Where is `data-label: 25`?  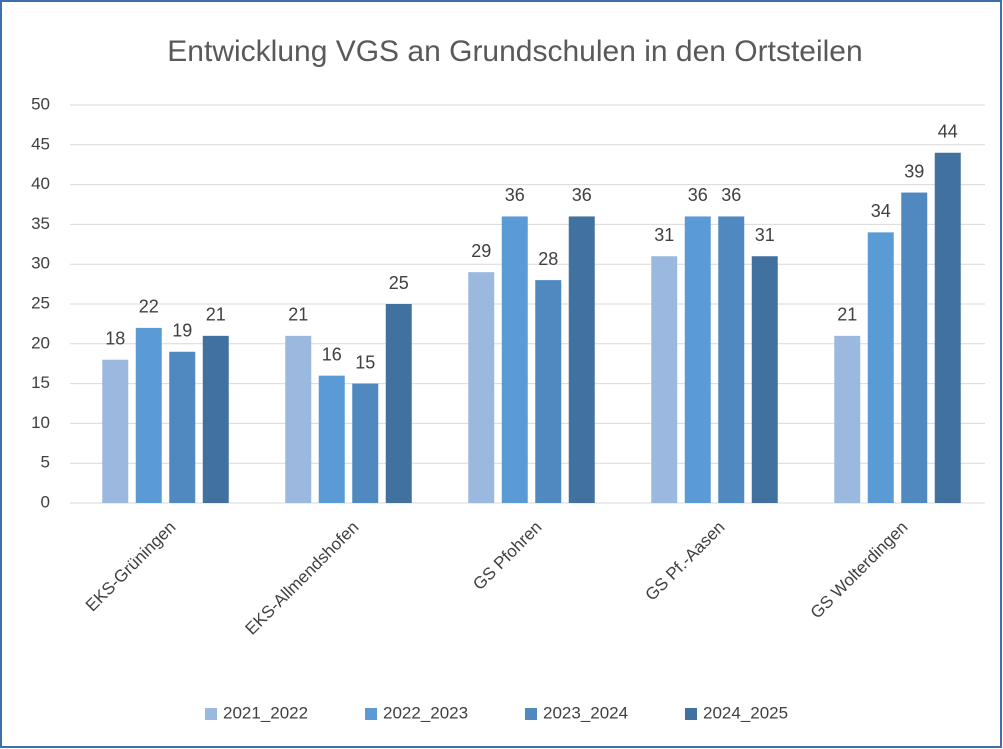 data-label: 25 is located at coordinates (399, 283).